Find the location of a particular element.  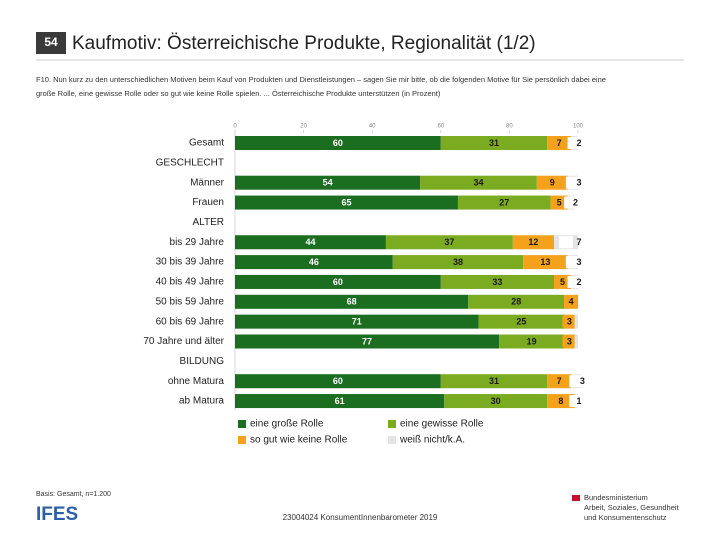

category-label: ALTER is located at coordinates (209, 222).